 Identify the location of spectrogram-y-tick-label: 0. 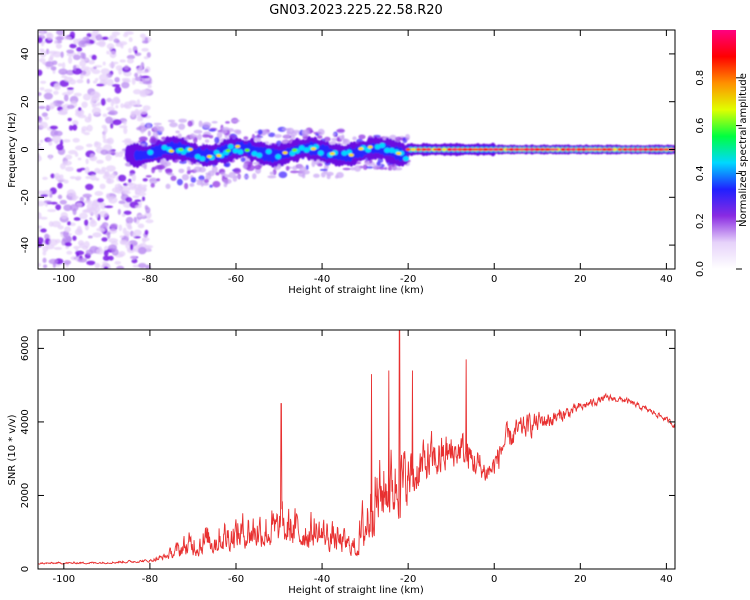
(25, 149).